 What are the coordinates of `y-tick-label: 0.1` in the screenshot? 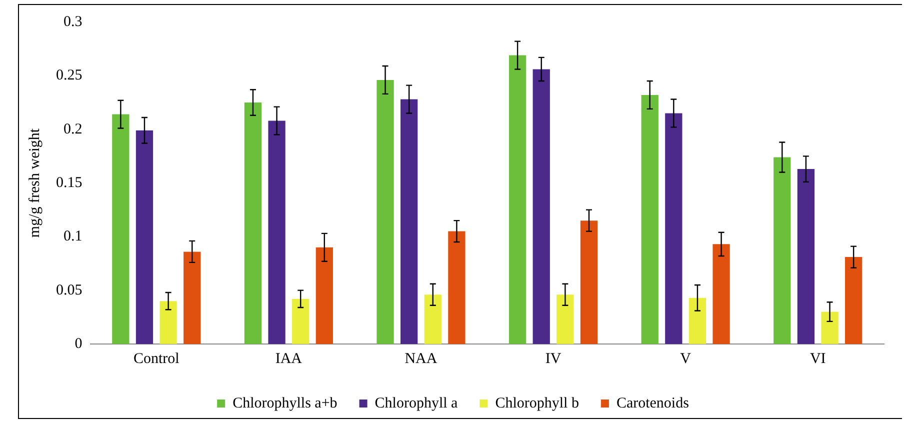 It's located at (73, 236).